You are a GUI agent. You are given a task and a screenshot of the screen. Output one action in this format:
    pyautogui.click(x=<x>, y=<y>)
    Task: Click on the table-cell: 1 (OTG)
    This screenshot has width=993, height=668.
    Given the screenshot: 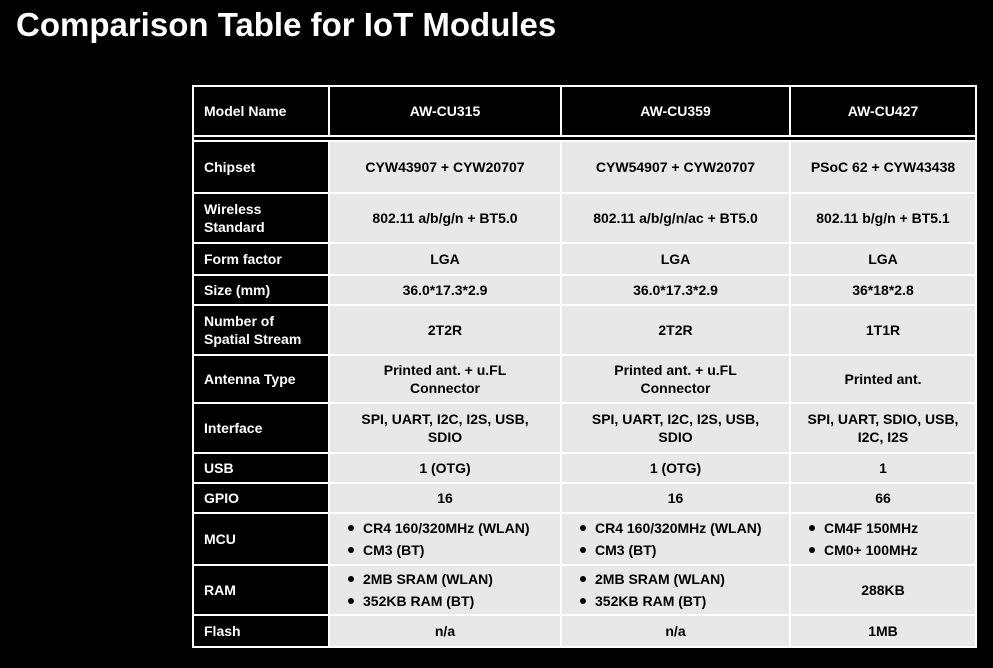 What is the action you would take?
    pyautogui.click(x=675, y=468)
    